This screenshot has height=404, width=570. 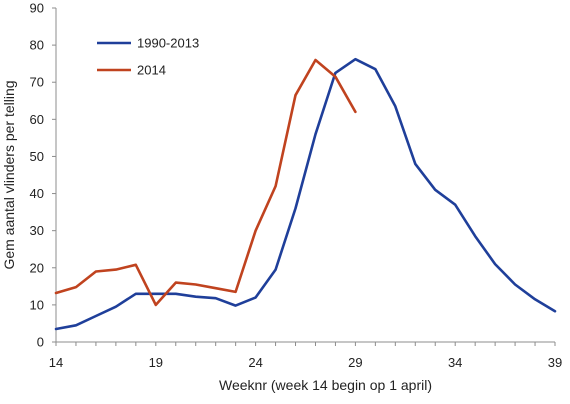 I want to click on x-tick-label: 19, so click(x=156, y=362).